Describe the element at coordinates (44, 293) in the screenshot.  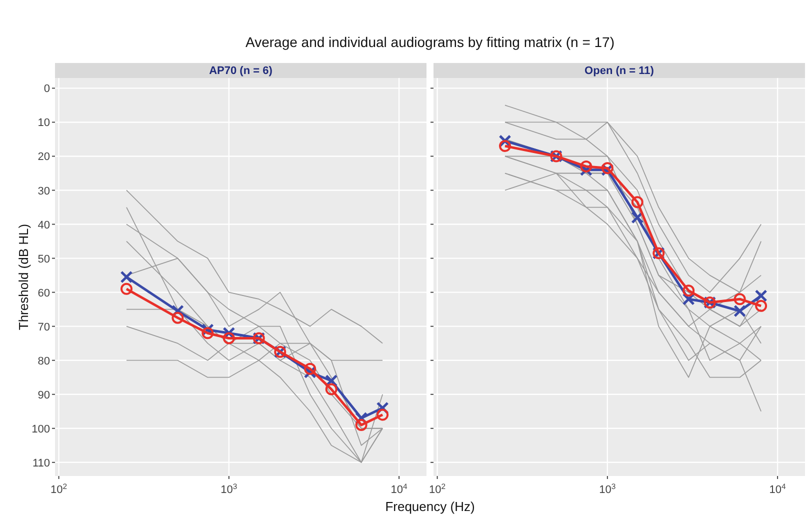
I see `y-tick-label: 60` at that location.